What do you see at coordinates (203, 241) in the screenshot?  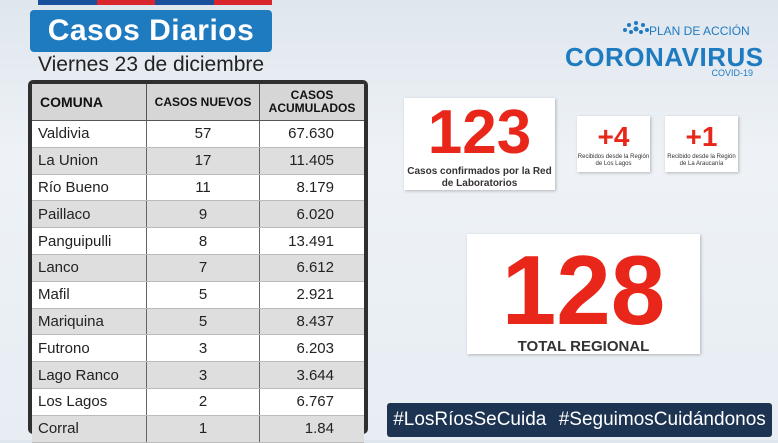 I see `casos-nuevos-cell: 8` at bounding box center [203, 241].